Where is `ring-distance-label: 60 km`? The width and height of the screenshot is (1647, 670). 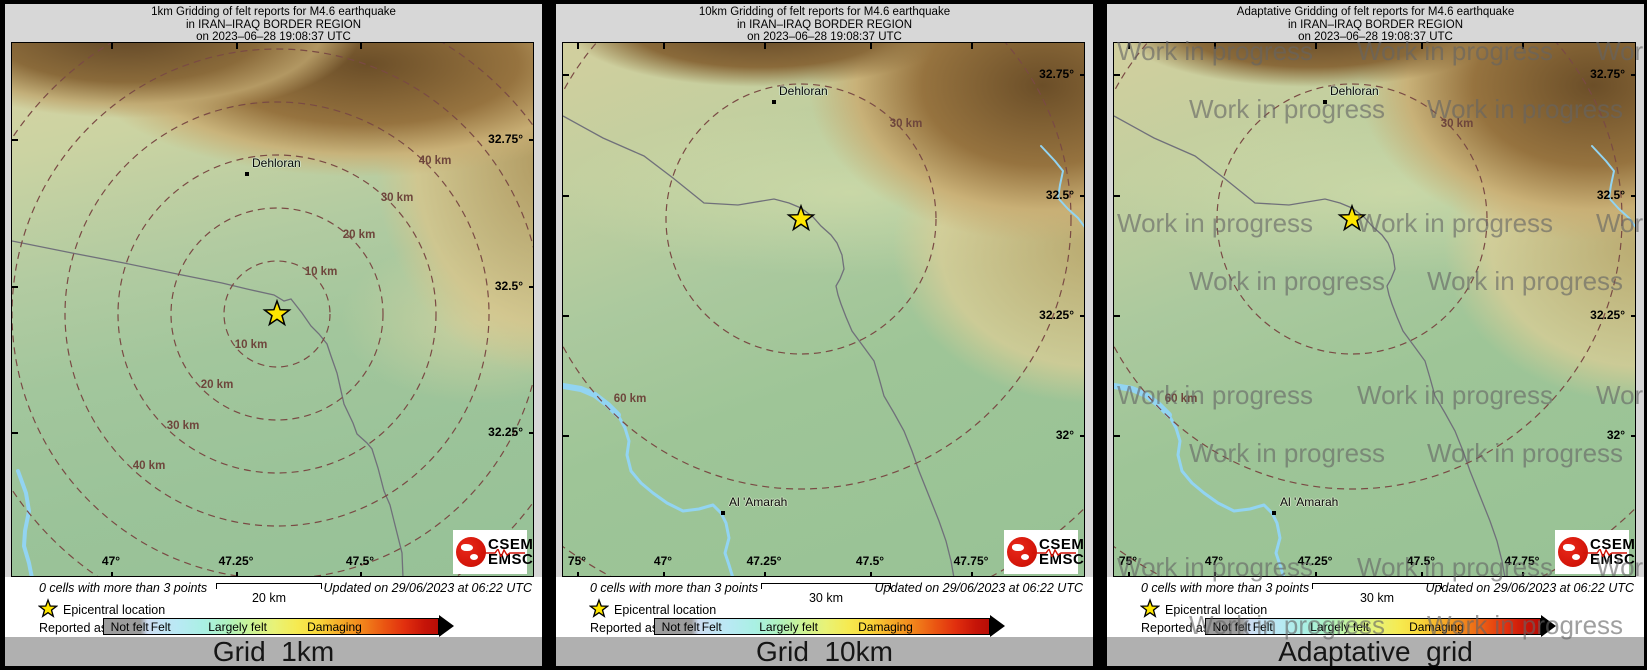
ring-distance-label: 60 km is located at coordinates (630, 399).